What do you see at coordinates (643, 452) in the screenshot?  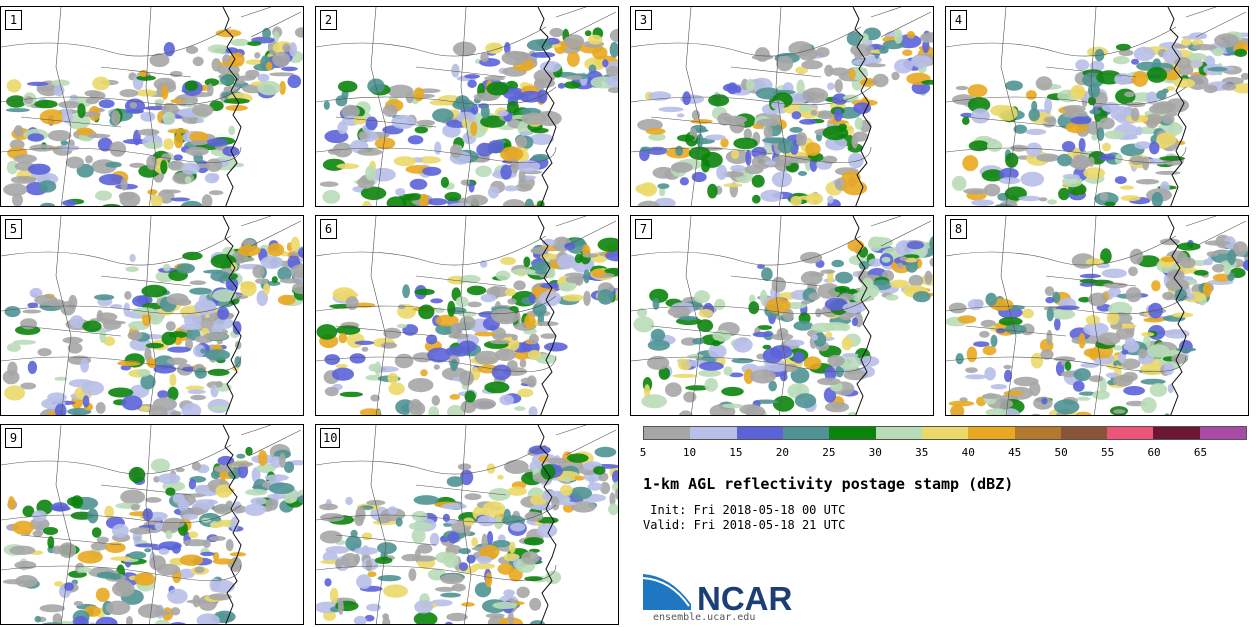 I see `colorbar-tick-label: 5` at bounding box center [643, 452].